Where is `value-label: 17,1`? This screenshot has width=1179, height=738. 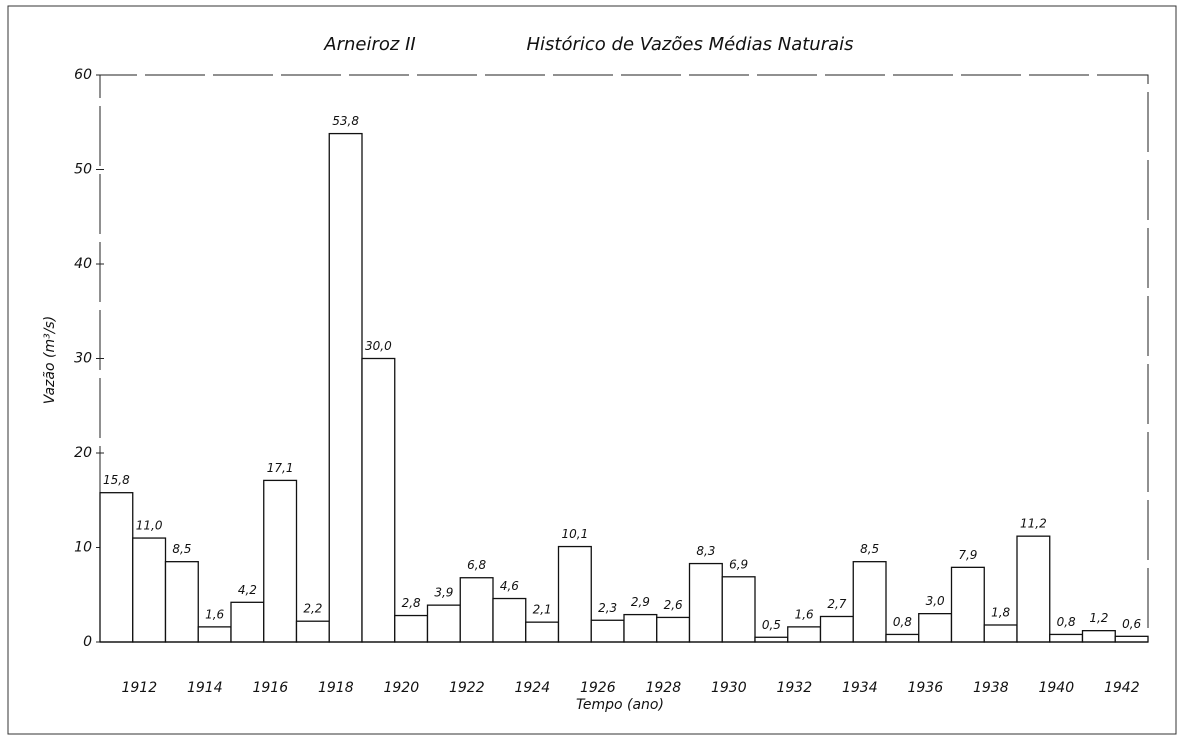 value-label: 17,1 is located at coordinates (280, 468).